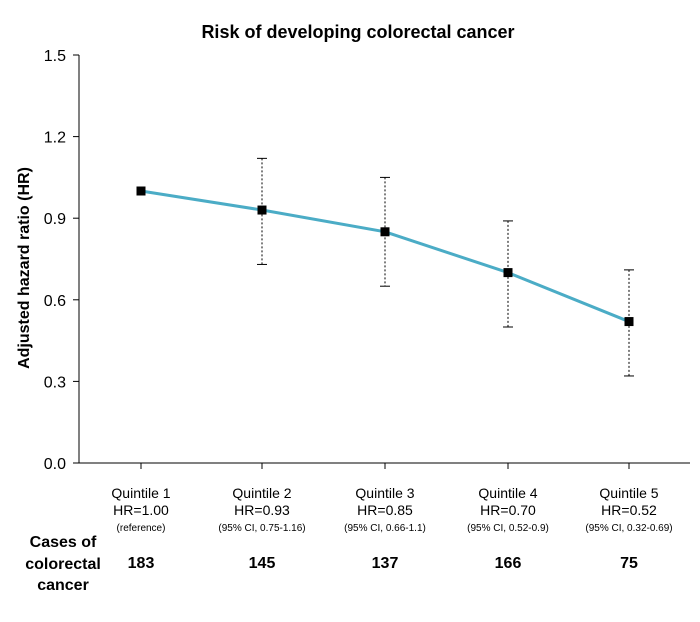 The image size is (700, 622). Describe the element at coordinates (55, 219) in the screenshot. I see `y-tick-label: 0.9` at that location.